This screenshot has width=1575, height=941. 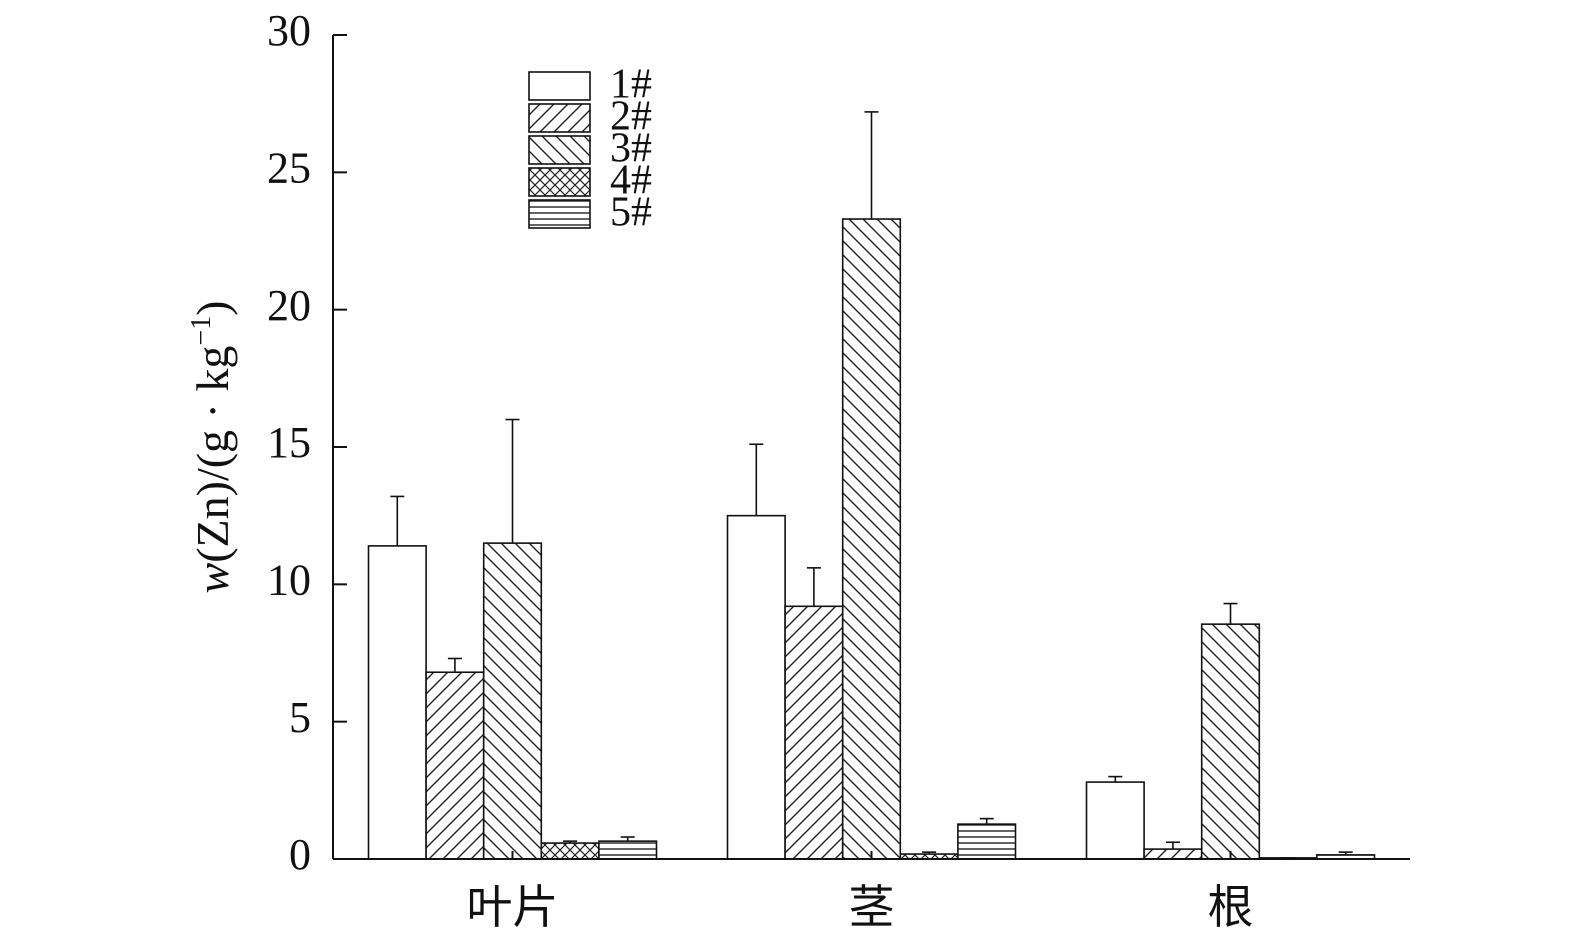 What do you see at coordinates (1231, 907) in the screenshot?
I see `x-tick-label: 根` at bounding box center [1231, 907].